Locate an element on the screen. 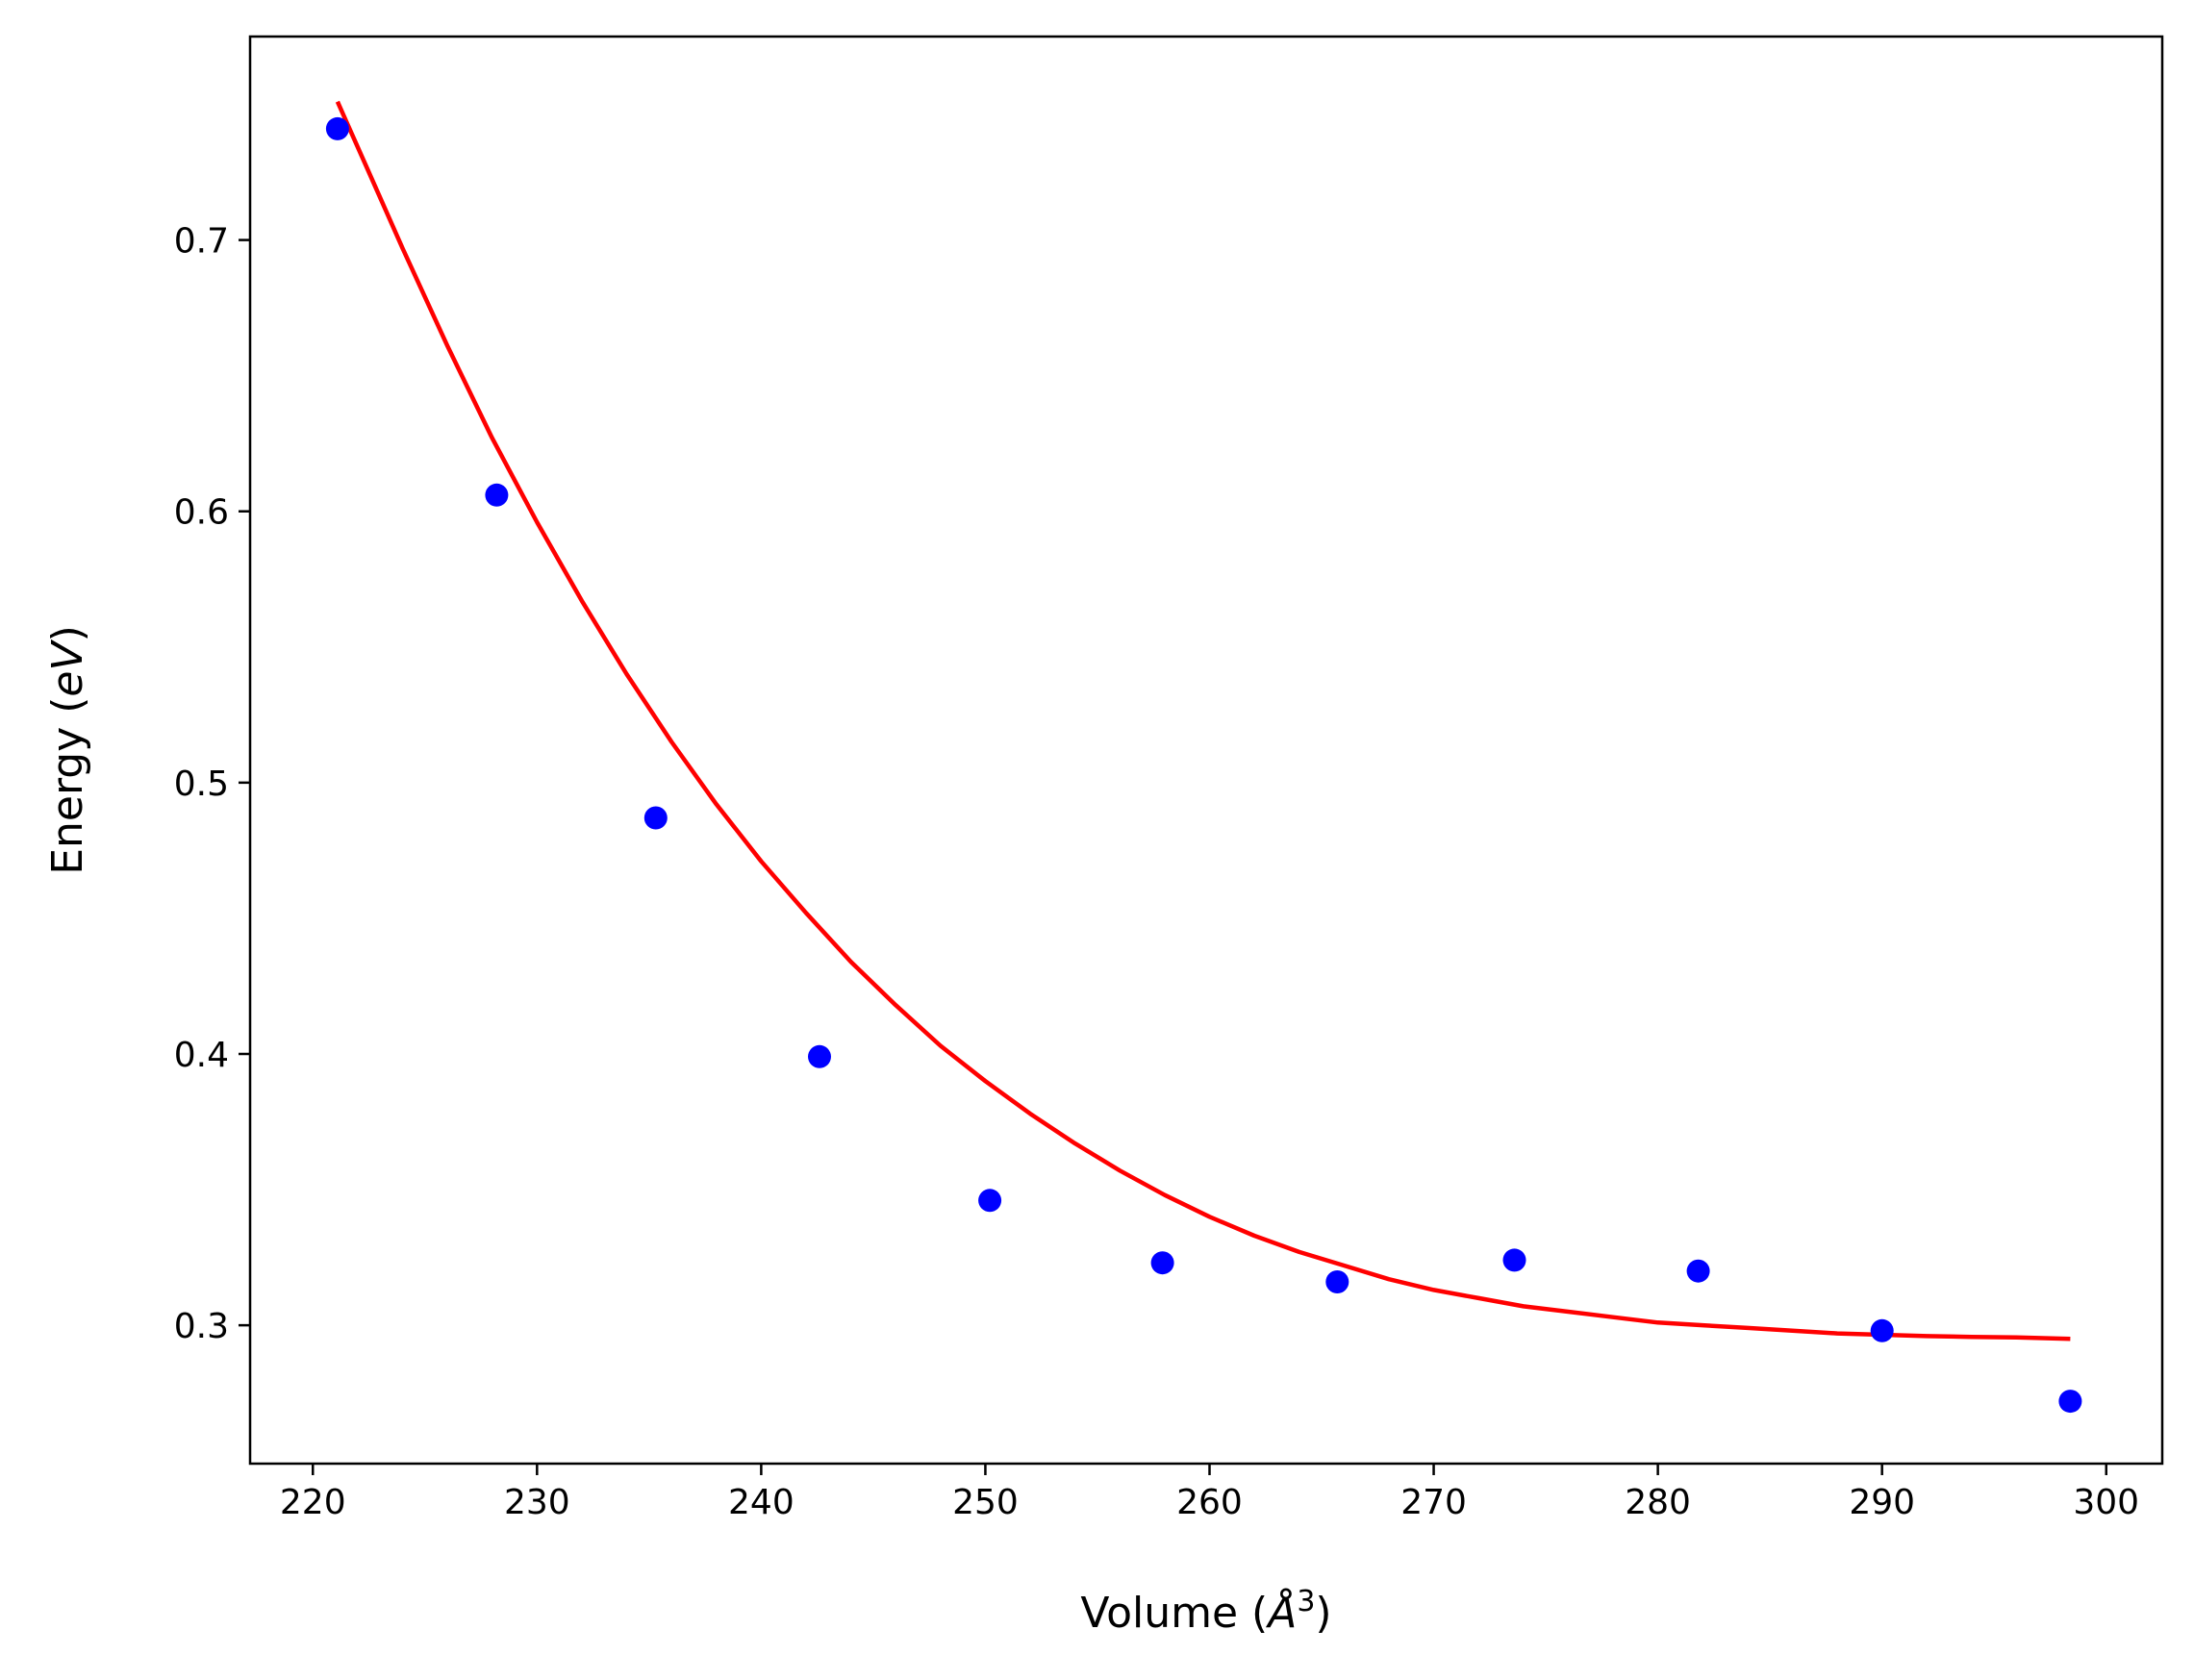 The width and height of the screenshot is (2194, 1680). y-tick-label: 0.4 is located at coordinates (201, 1055).